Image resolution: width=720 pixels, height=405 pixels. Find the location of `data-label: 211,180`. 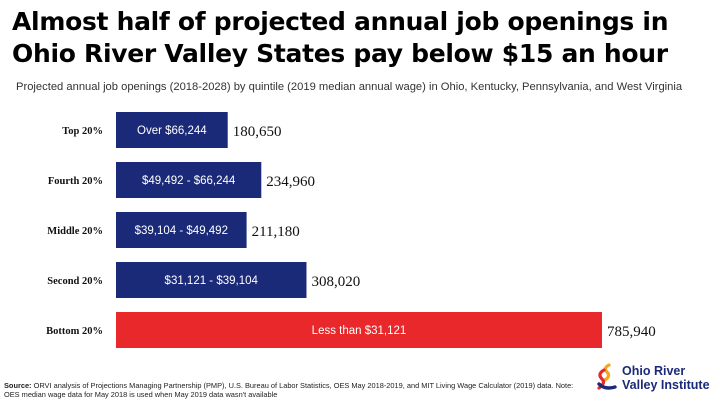

data-label: 211,180 is located at coordinates (276, 232).